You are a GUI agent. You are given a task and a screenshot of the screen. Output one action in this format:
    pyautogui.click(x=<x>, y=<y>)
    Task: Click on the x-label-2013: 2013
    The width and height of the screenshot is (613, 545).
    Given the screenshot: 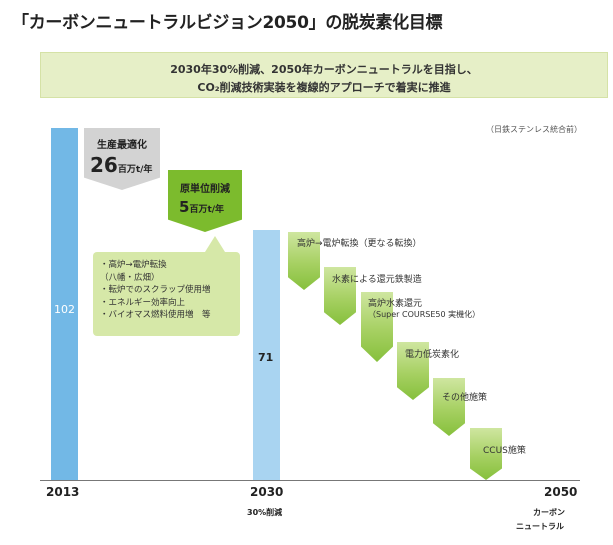 What is the action you would take?
    pyautogui.click(x=63, y=492)
    